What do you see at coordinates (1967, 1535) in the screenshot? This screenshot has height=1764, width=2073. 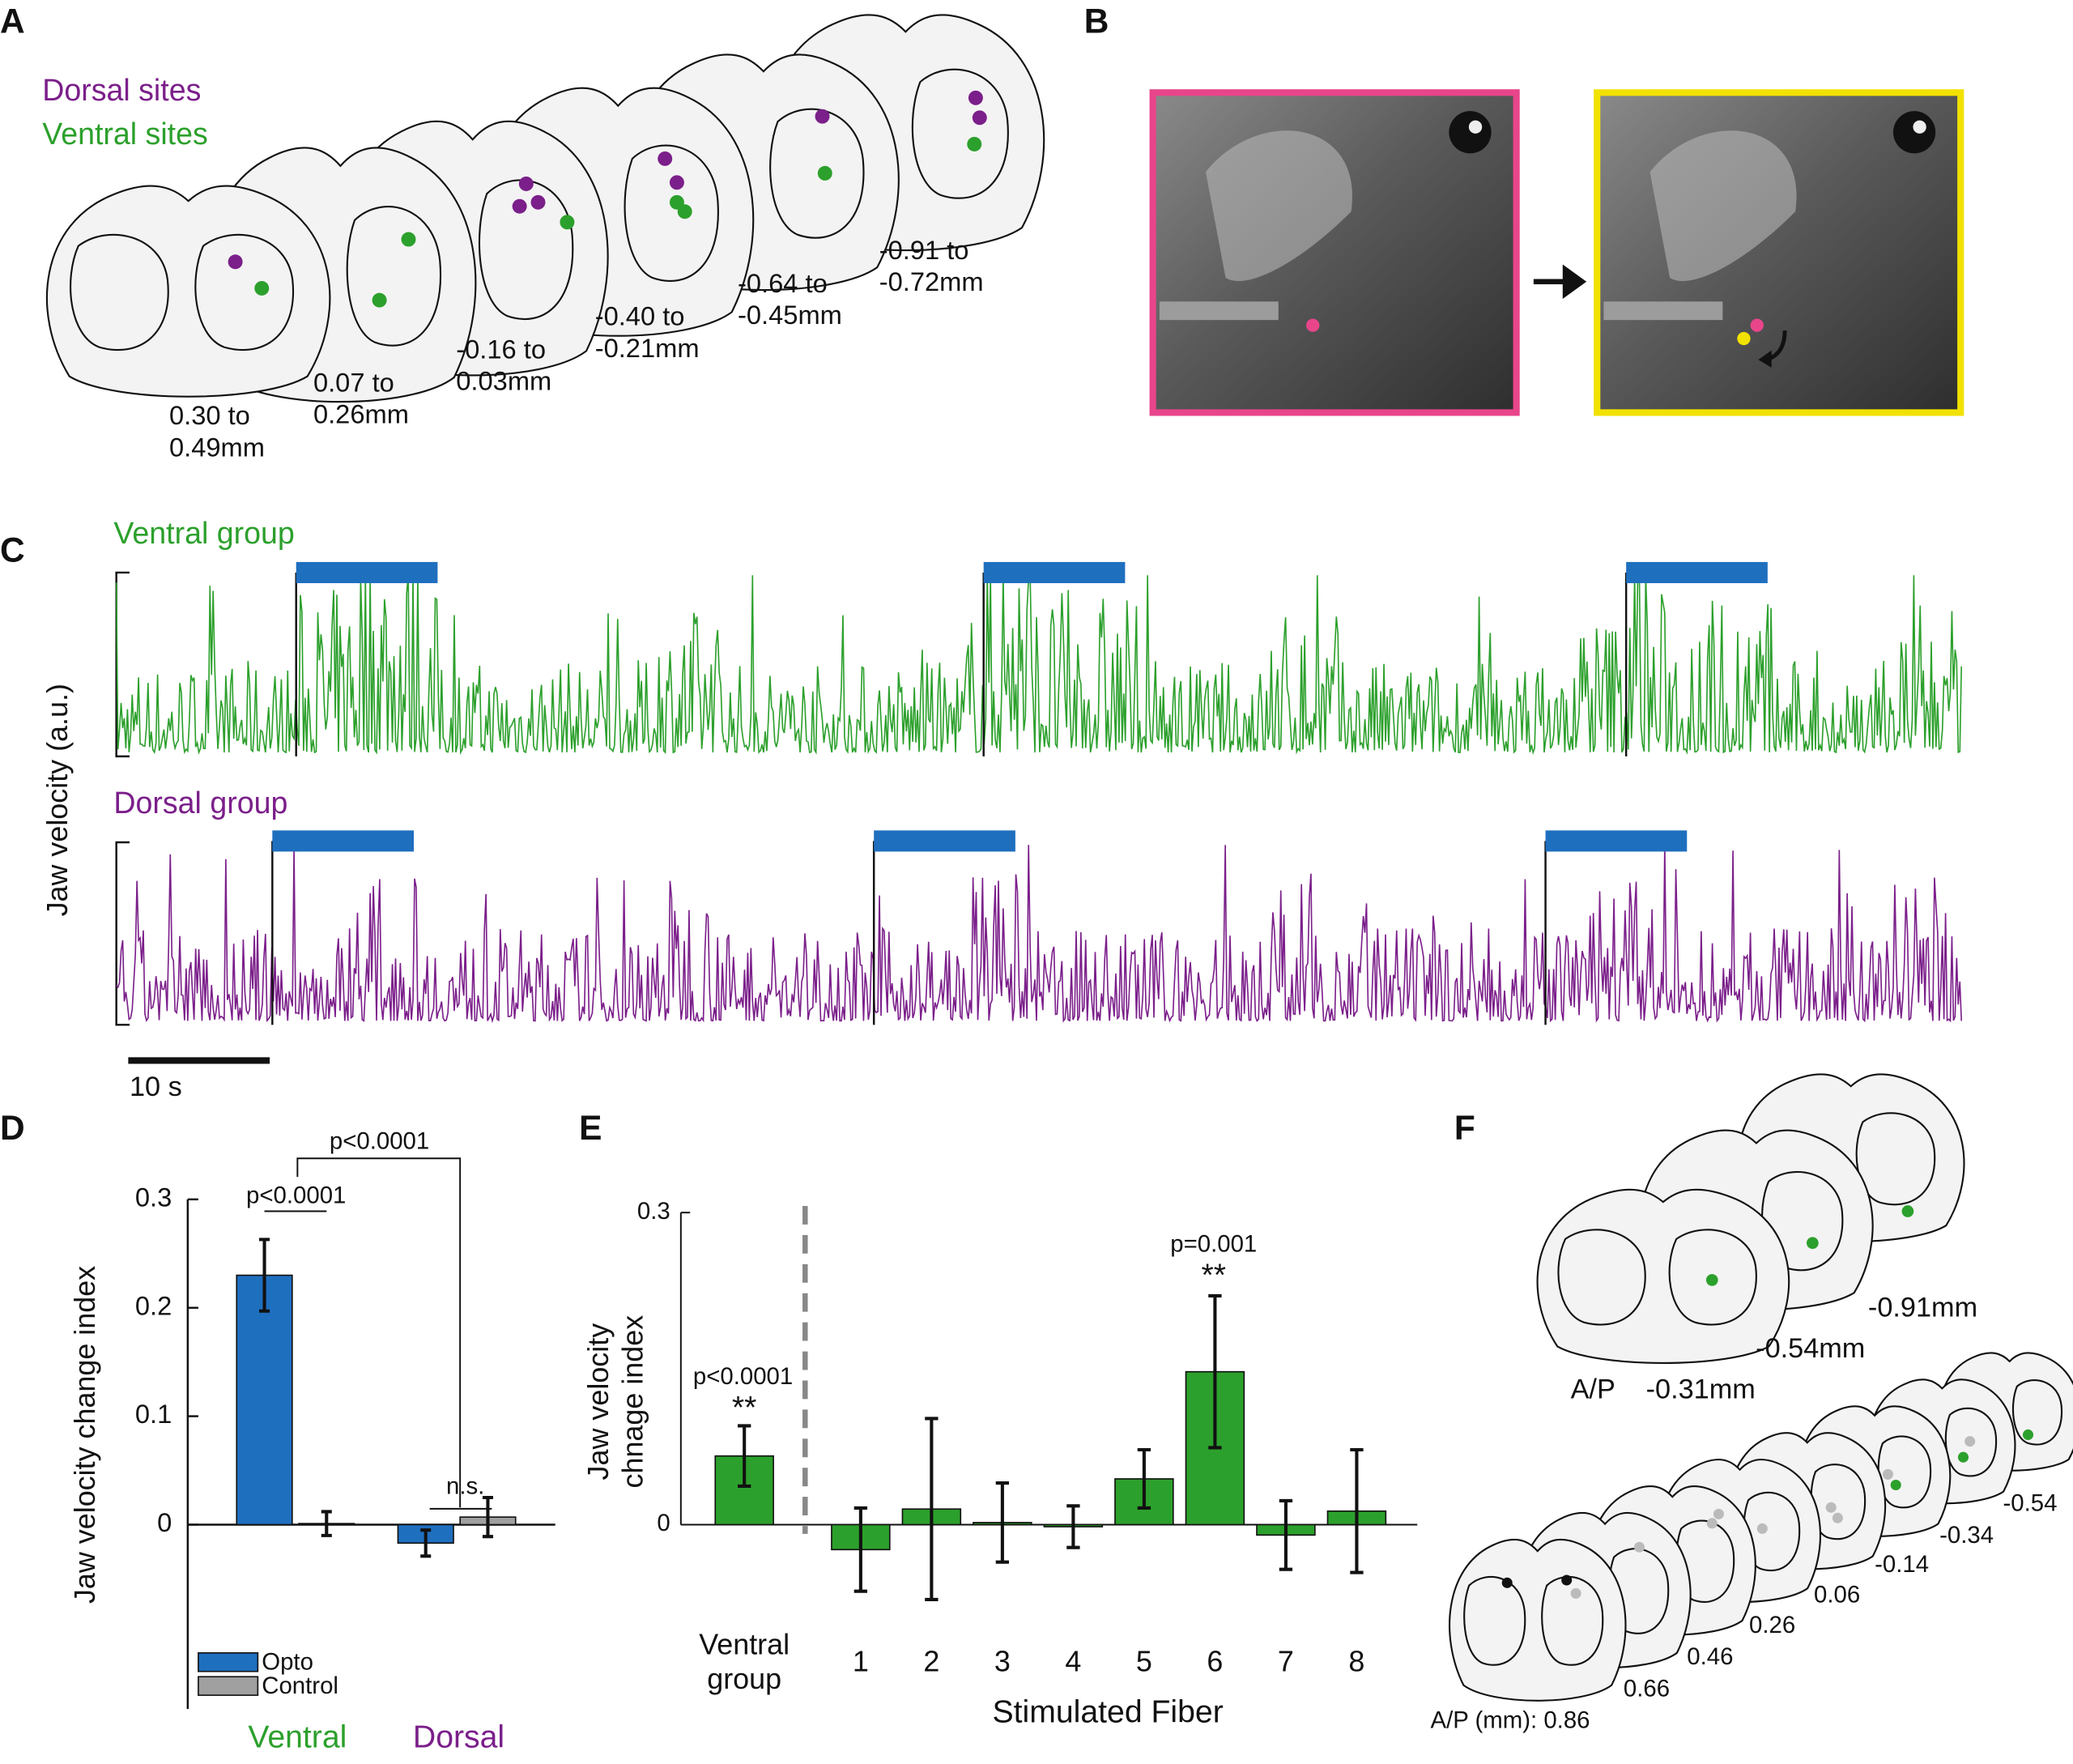 I see `ap-label: -0.34` at bounding box center [1967, 1535].